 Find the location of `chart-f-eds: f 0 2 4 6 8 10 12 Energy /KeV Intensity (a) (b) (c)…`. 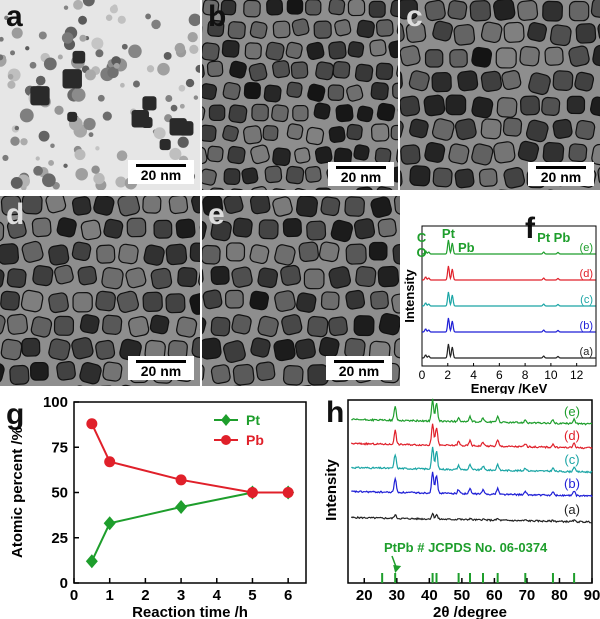

chart-f-eds: f 0 2 4 6 8 10 12 Energy /KeV Intensity (a) (b) (c)… is located at coordinates (499, 303).